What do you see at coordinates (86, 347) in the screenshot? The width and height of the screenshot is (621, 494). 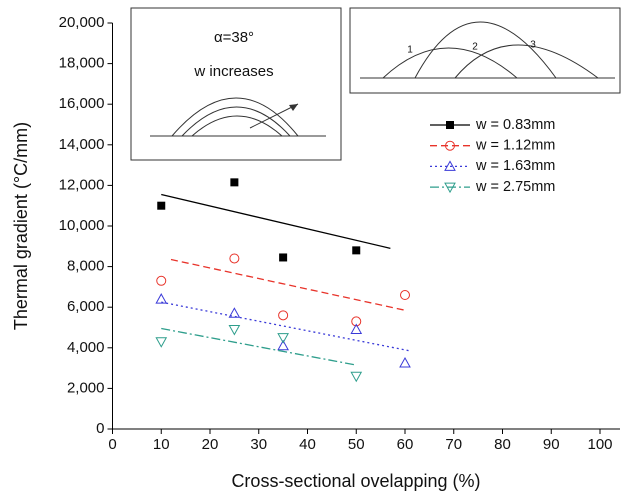 I see `y-tick-label: 4,000` at bounding box center [86, 347].